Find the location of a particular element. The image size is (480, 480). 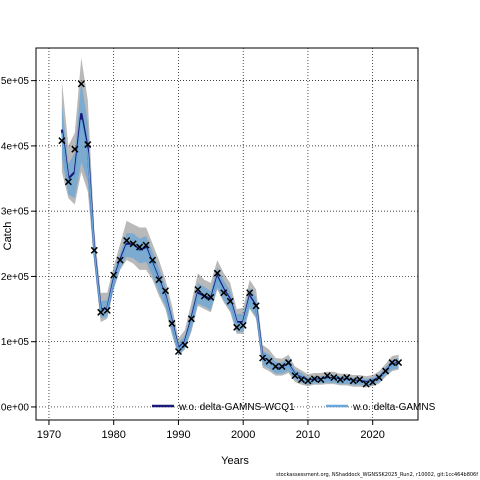

x-tick-label: 1990 is located at coordinates (178, 435).